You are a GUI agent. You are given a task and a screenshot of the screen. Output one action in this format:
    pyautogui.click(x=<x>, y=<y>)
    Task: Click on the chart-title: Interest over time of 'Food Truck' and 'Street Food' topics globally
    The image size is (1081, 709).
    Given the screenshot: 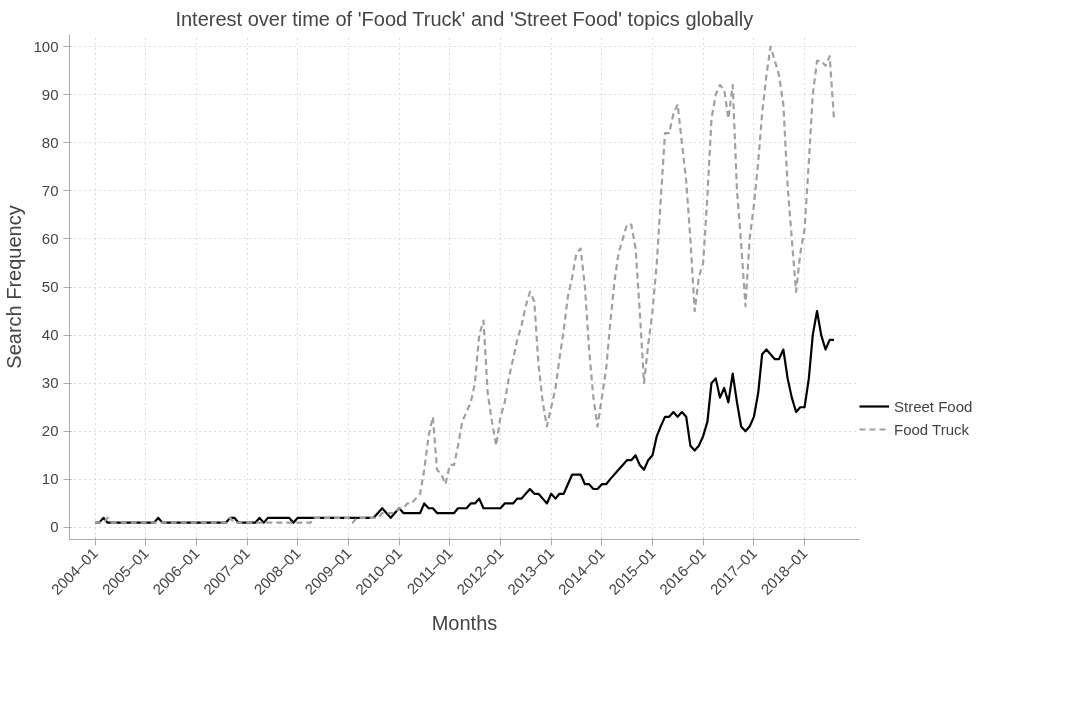 What is the action you would take?
    pyautogui.click(x=464, y=18)
    